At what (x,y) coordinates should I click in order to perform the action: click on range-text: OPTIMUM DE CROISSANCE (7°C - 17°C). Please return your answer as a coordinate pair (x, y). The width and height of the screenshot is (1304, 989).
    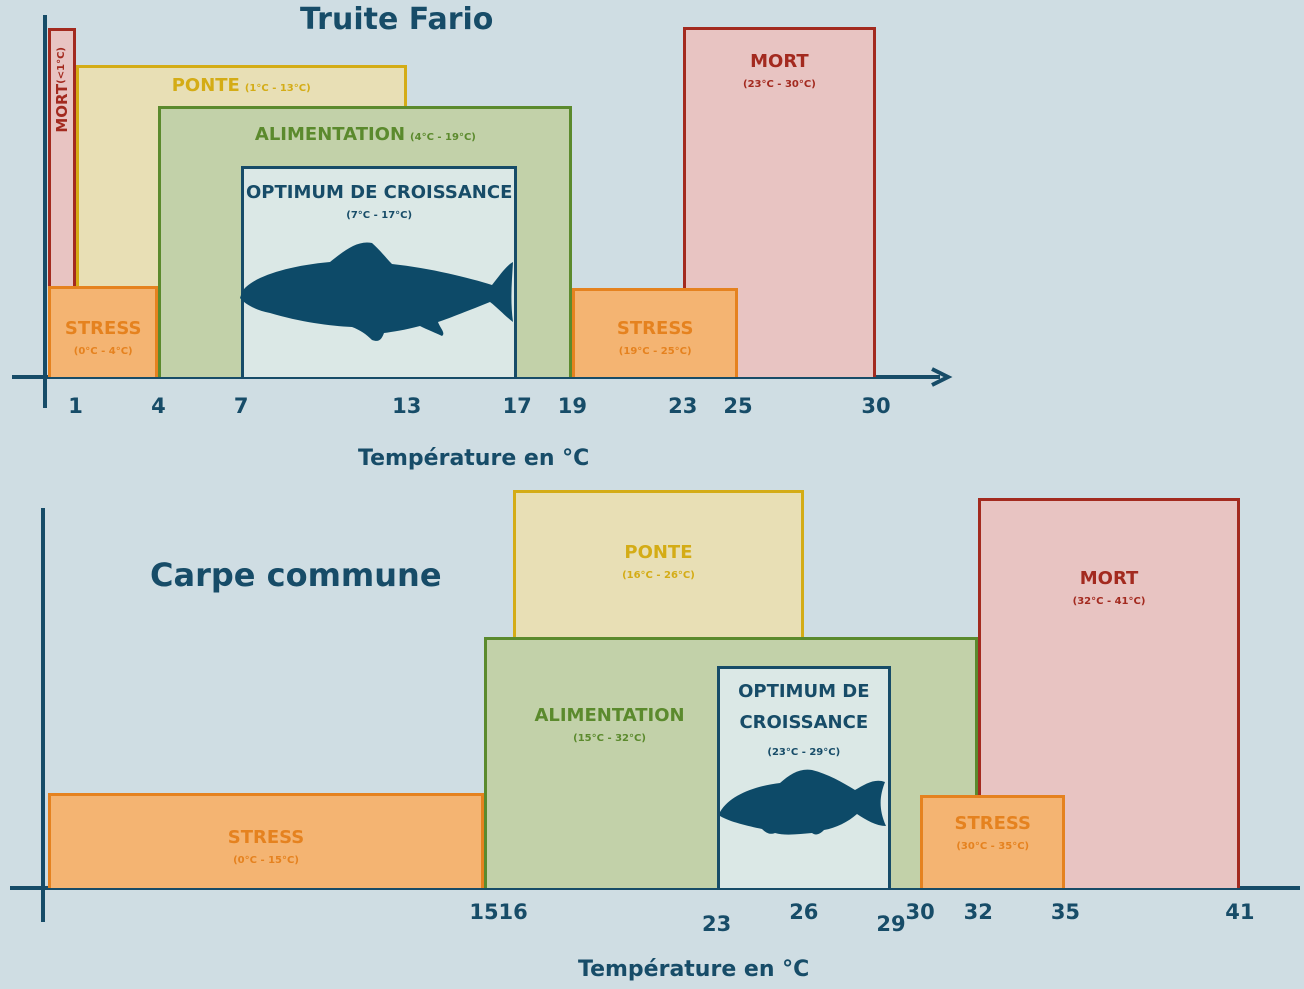
    Looking at the image, I should click on (379, 201).